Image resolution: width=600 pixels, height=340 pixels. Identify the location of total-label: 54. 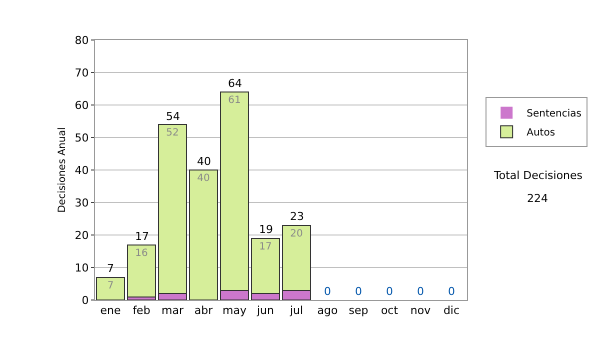
(173, 116).